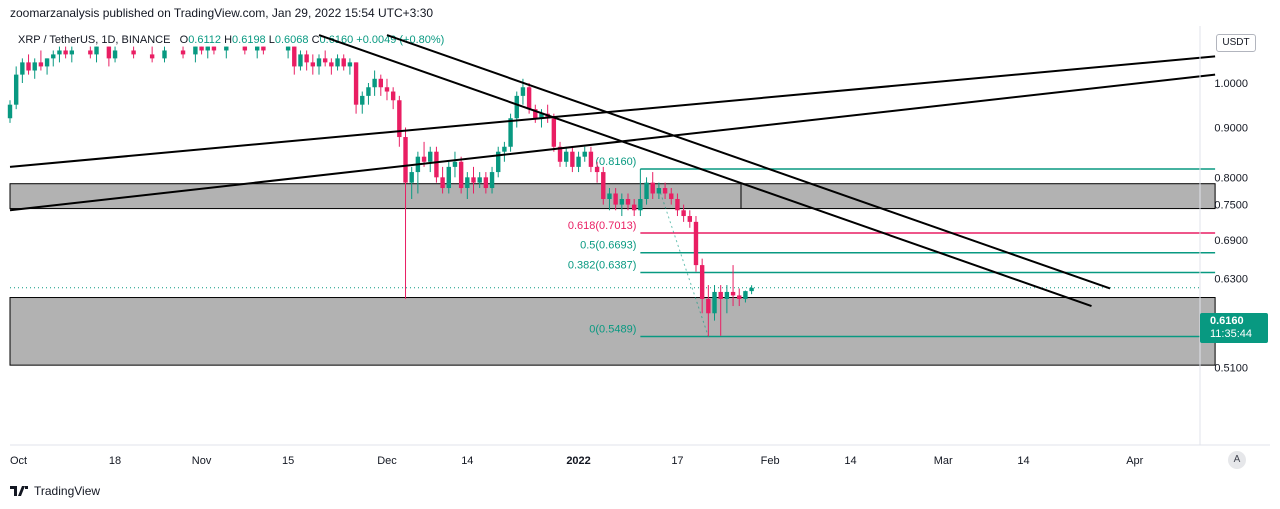 The image size is (1280, 509). What do you see at coordinates (1237, 460) in the screenshot?
I see `auto-scale-button: A` at bounding box center [1237, 460].